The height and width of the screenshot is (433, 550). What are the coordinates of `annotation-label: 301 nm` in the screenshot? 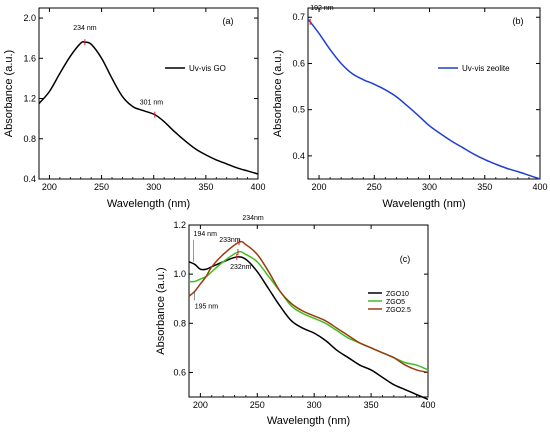 It's located at (152, 103).